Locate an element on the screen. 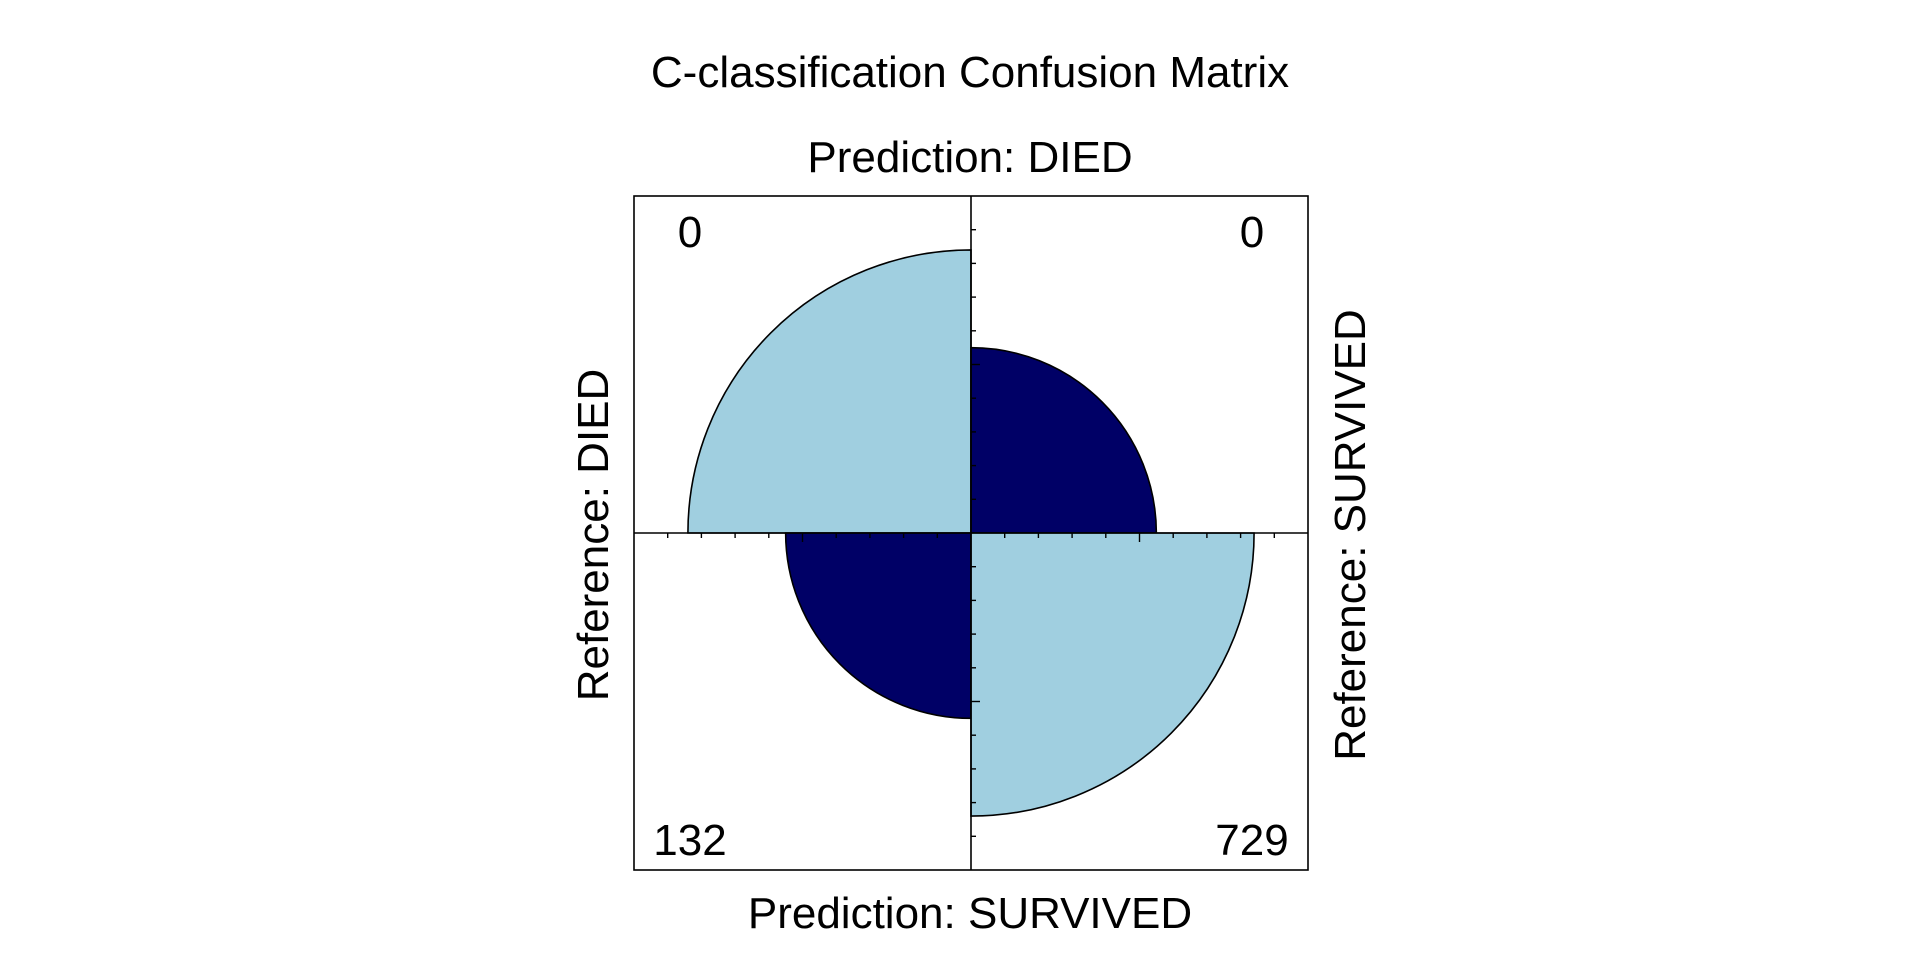 The height and width of the screenshot is (960, 1920). quarter-circle-top-left is located at coordinates (829, 391).